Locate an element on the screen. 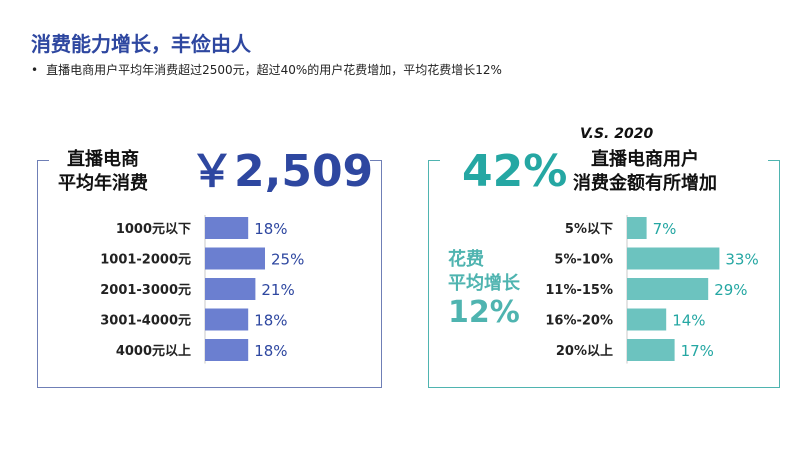  category-label: 5%-10% is located at coordinates (583, 260).